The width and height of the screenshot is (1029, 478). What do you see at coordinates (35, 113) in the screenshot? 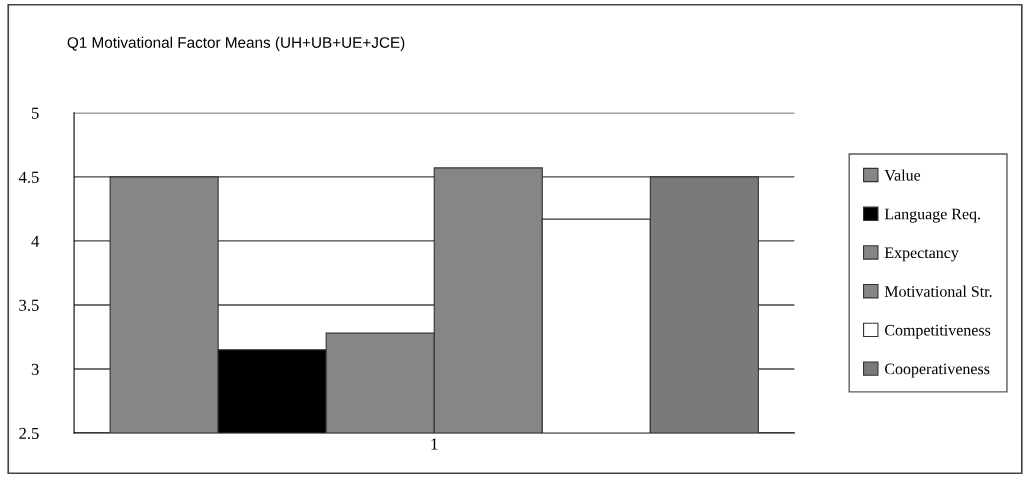
I see `y-tick-label: 5` at bounding box center [35, 113].